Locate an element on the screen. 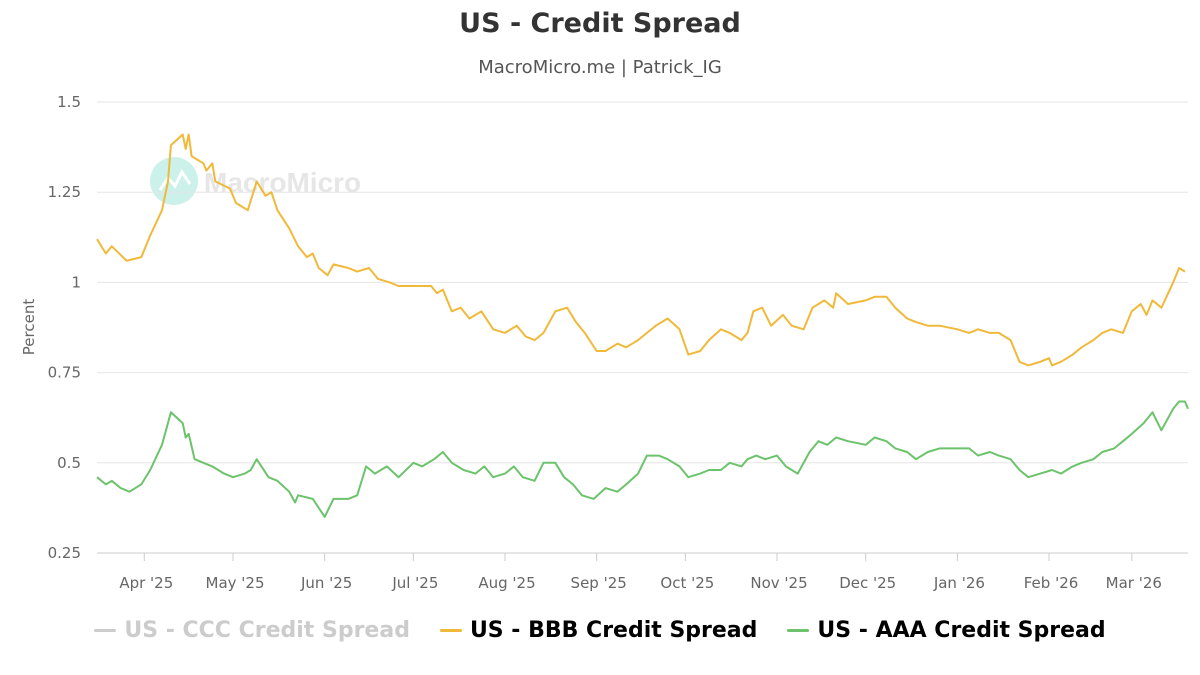 The width and height of the screenshot is (1200, 675). legend-item-ccc: US - CCC Credit Spread is located at coordinates (252, 630).